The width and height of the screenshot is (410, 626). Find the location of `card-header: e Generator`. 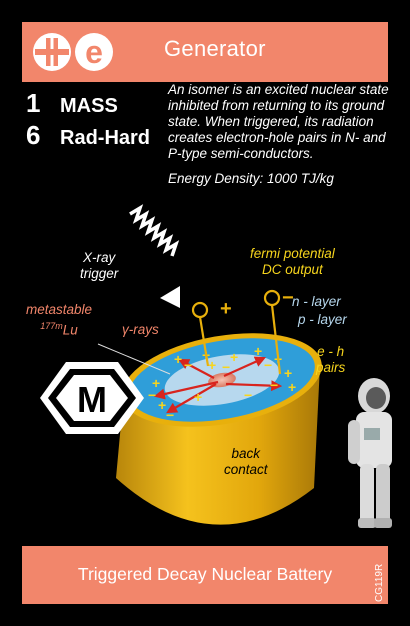

card-header: e Generator is located at coordinates (205, 52).